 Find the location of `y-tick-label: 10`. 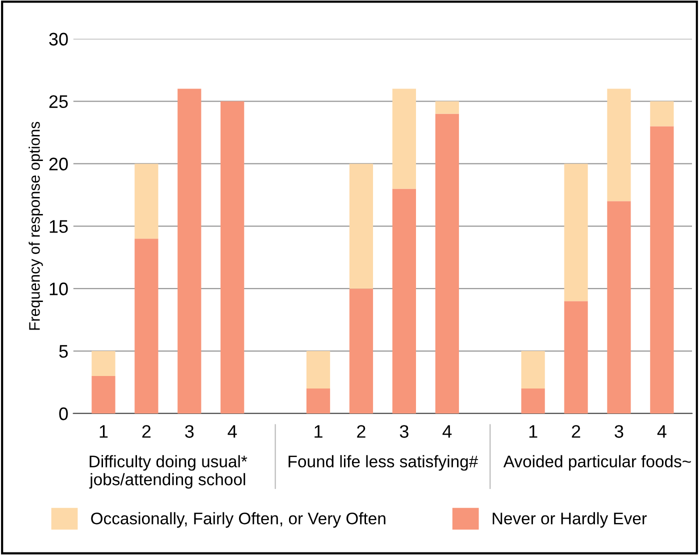

y-tick-label: 10 is located at coordinates (59, 289).